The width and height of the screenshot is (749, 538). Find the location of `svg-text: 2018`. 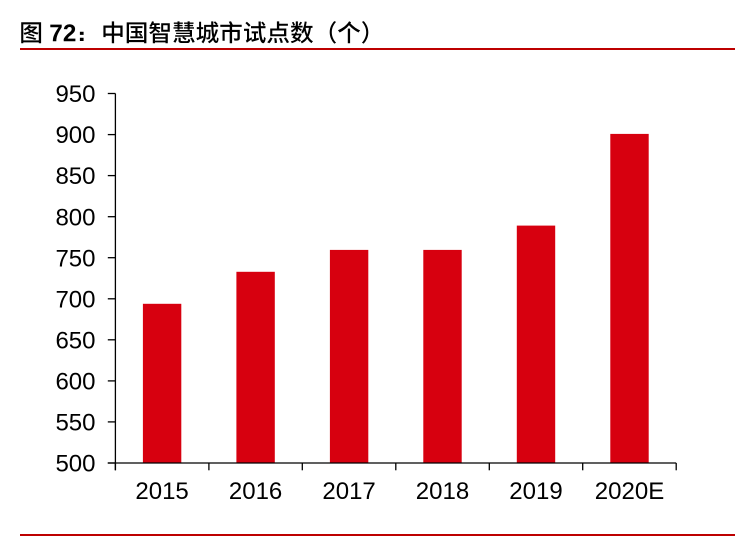

svg-text: 2018 is located at coordinates (442, 491).